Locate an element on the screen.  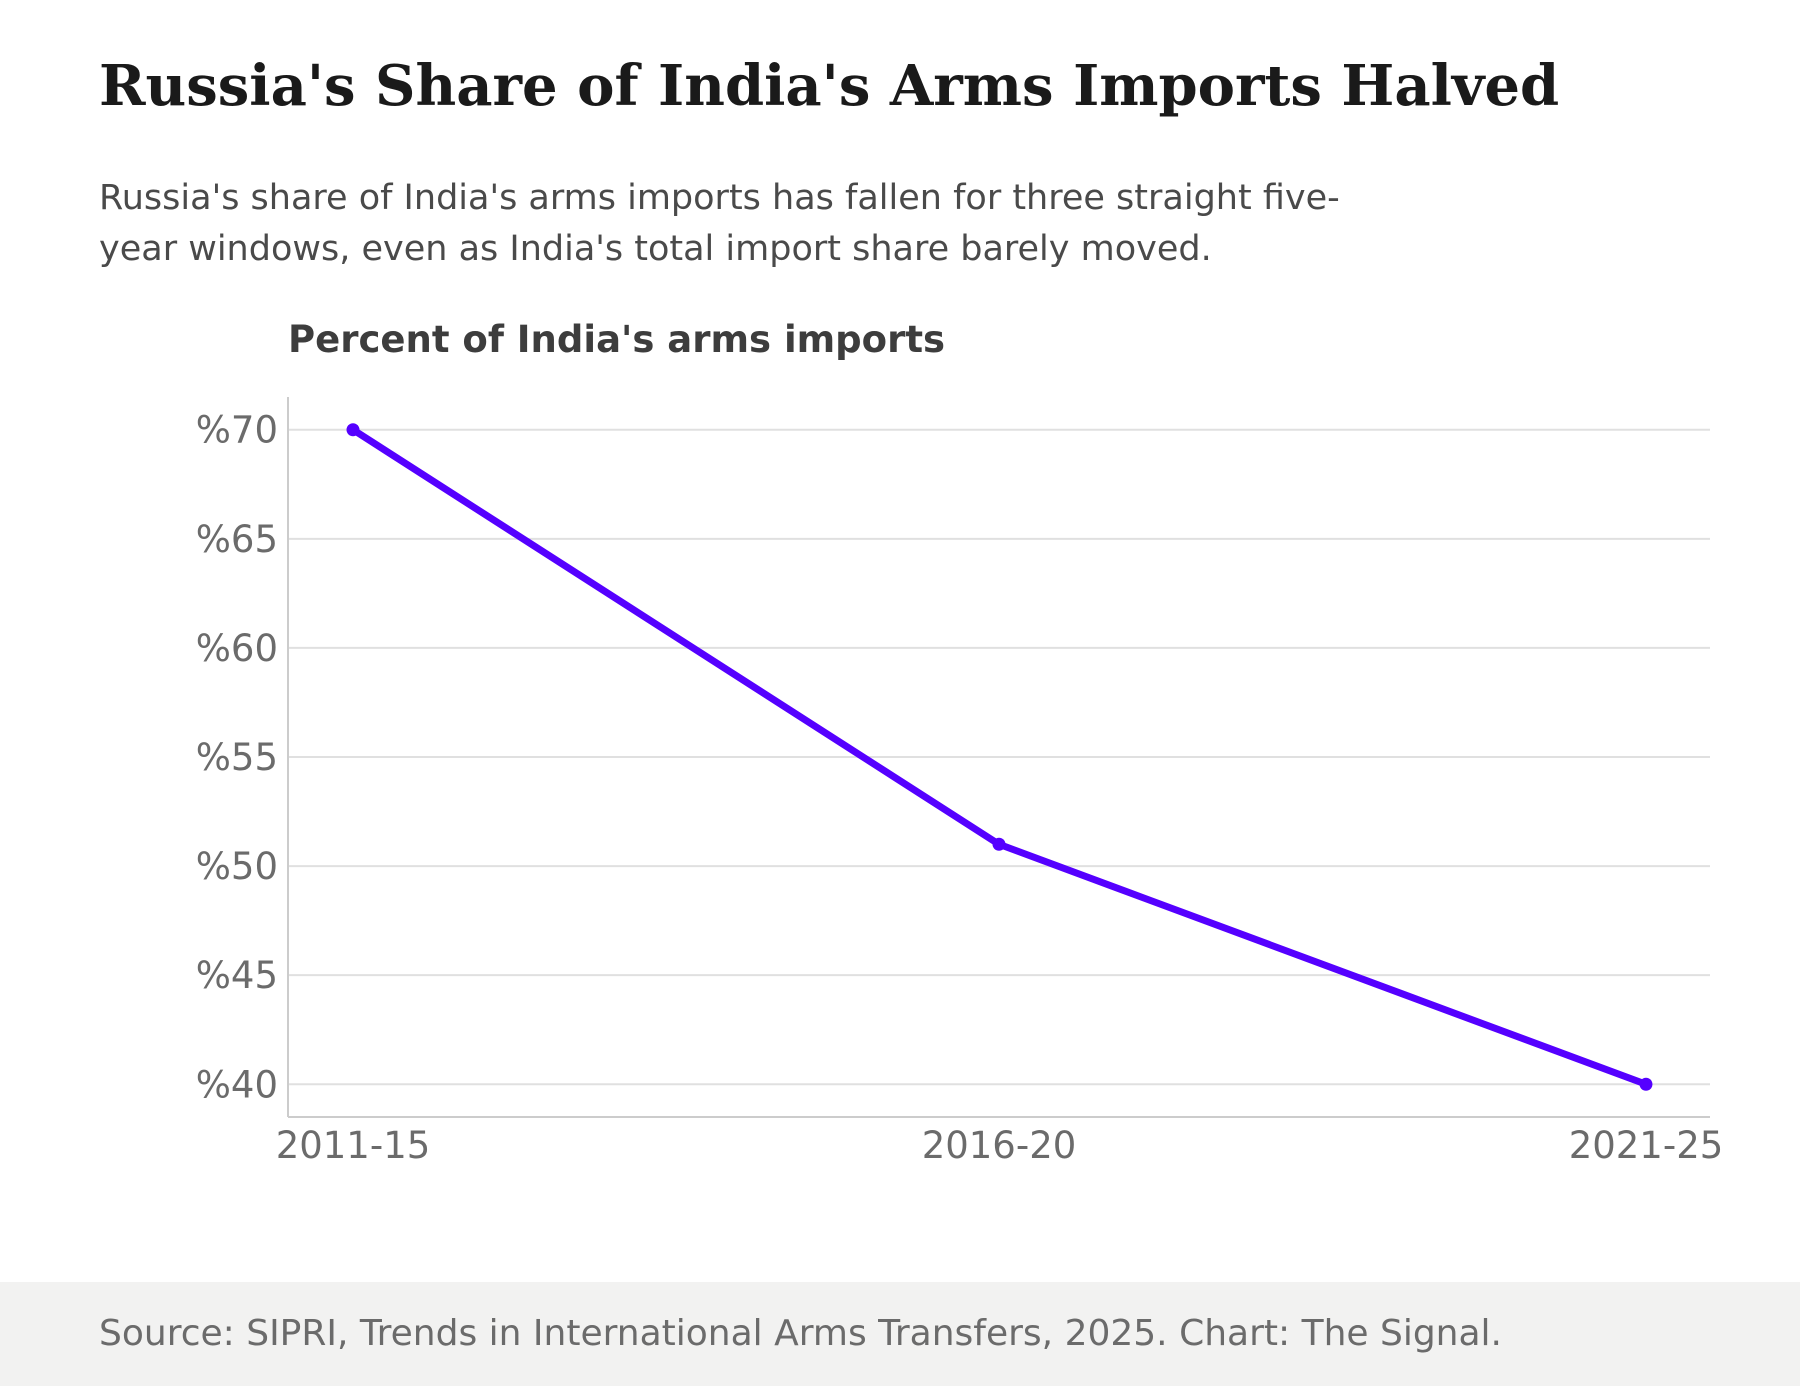
x-tick-label: 2016-20 is located at coordinates (999, 1145).